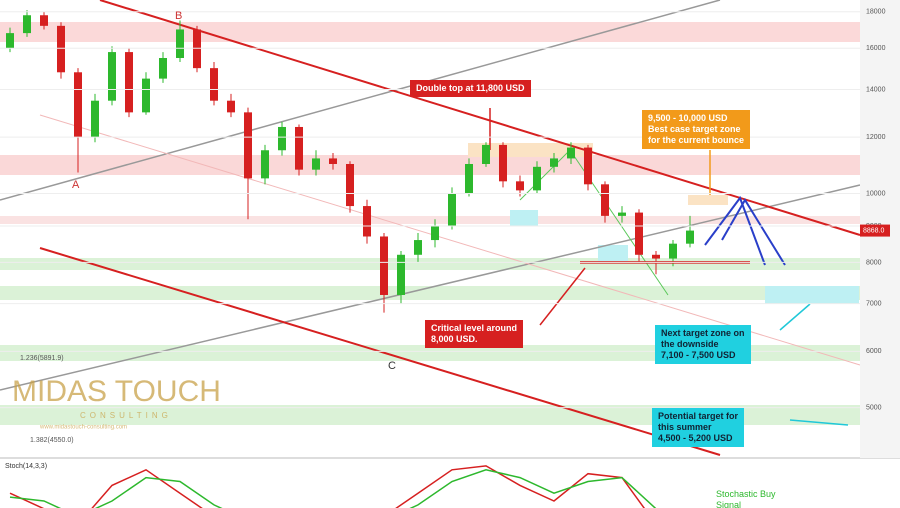  Describe the element at coordinates (753, 232) in the screenshot. I see `projection-arrow` at that location.